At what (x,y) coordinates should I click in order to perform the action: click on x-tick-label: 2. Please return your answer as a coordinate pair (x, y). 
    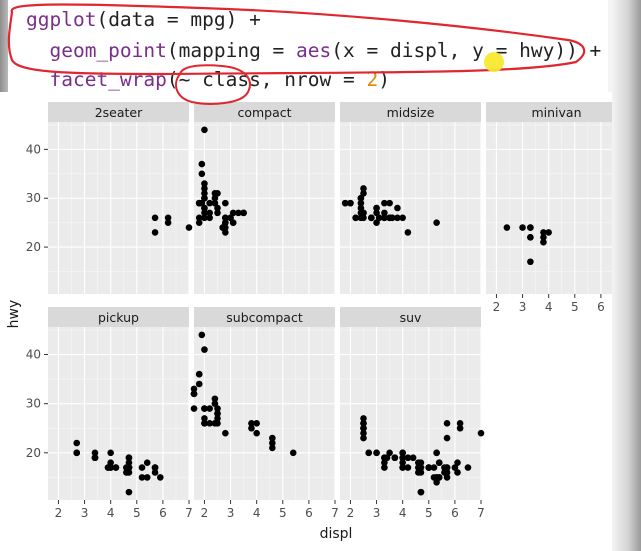
    Looking at the image, I should click on (59, 513).